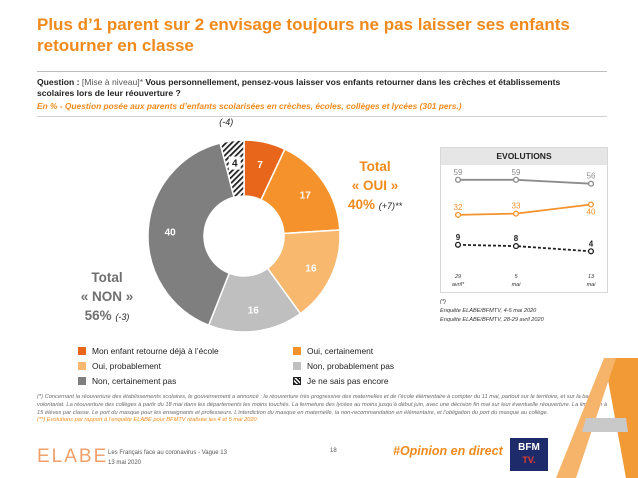 Image resolution: width=638 pixels, height=478 pixels. I want to click on footer-date: 13 mai 2020, so click(125, 463).